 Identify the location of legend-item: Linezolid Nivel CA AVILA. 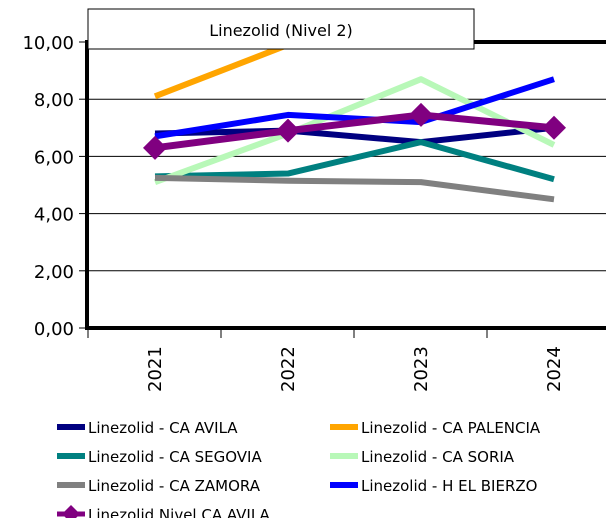
(164, 511).